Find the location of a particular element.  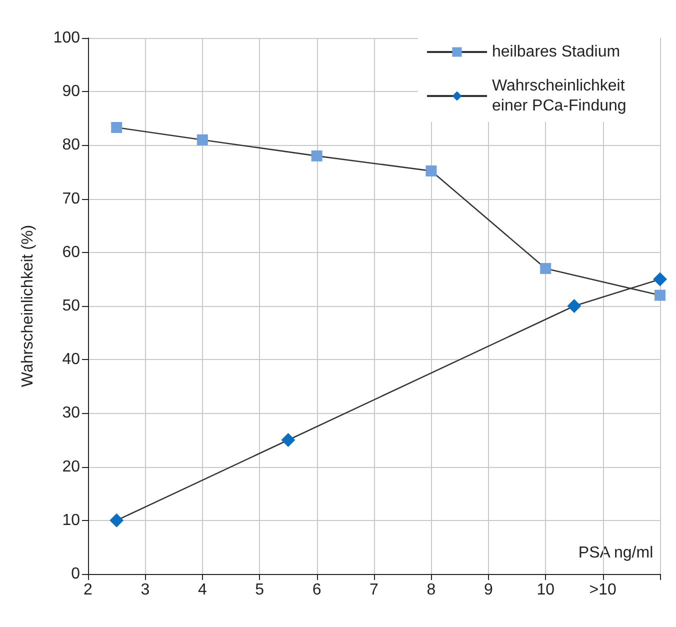

y-tick-label: 20 is located at coordinates (71, 467).